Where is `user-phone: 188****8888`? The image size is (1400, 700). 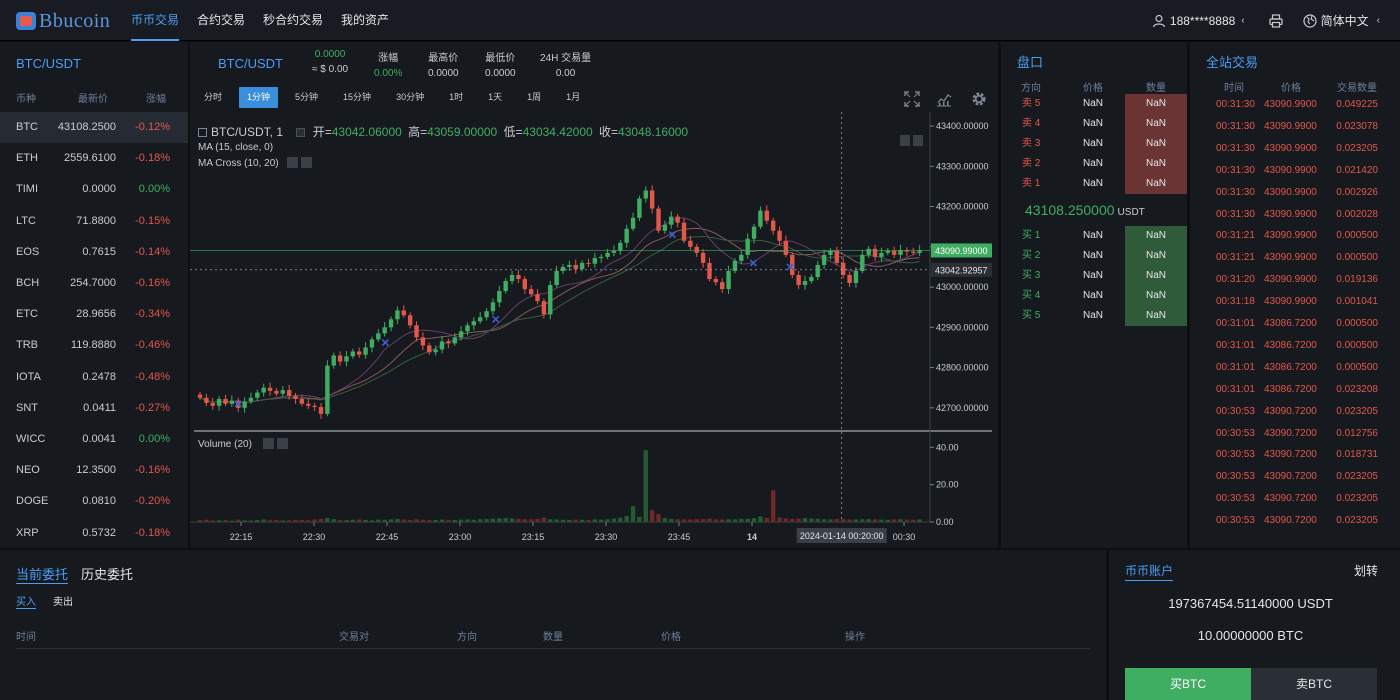 user-phone: 188****8888 is located at coordinates (1202, 20).